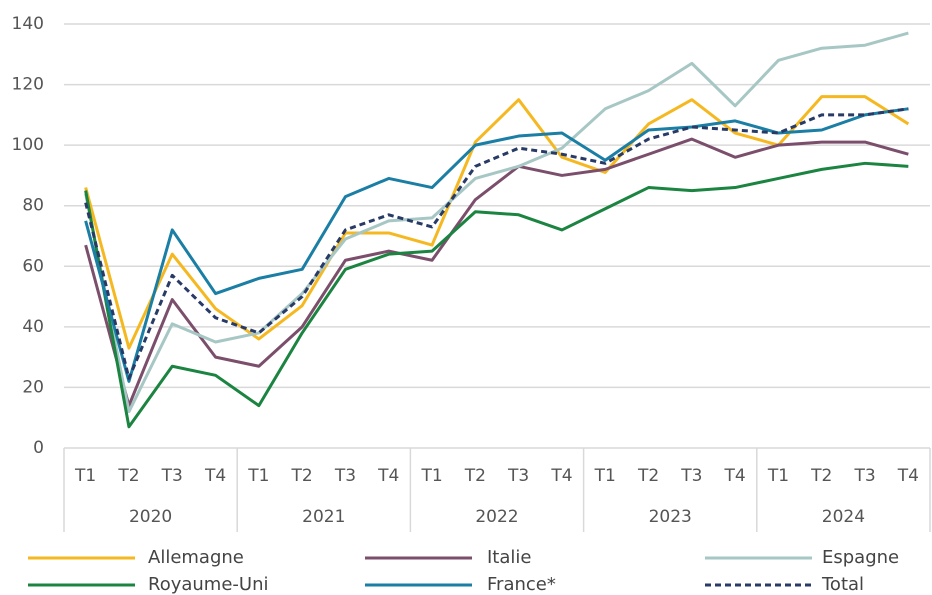  Describe the element at coordinates (33, 206) in the screenshot. I see `y-tick-label: 80` at that location.